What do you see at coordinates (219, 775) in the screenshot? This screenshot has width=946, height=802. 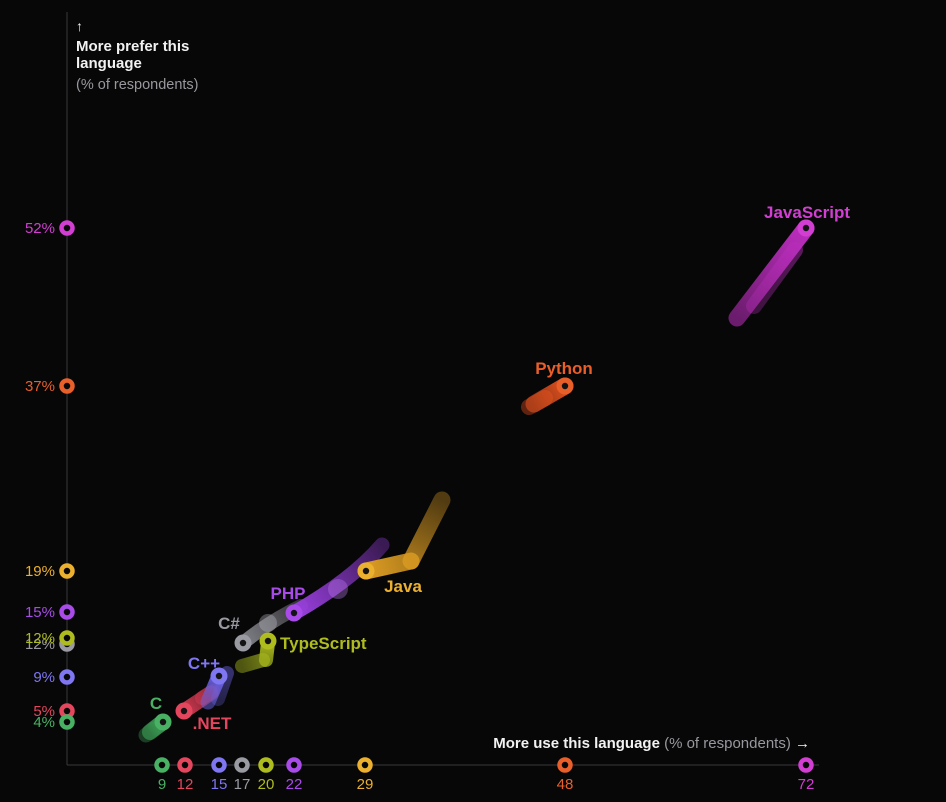 I see `x-tick-15: 15` at bounding box center [219, 775].